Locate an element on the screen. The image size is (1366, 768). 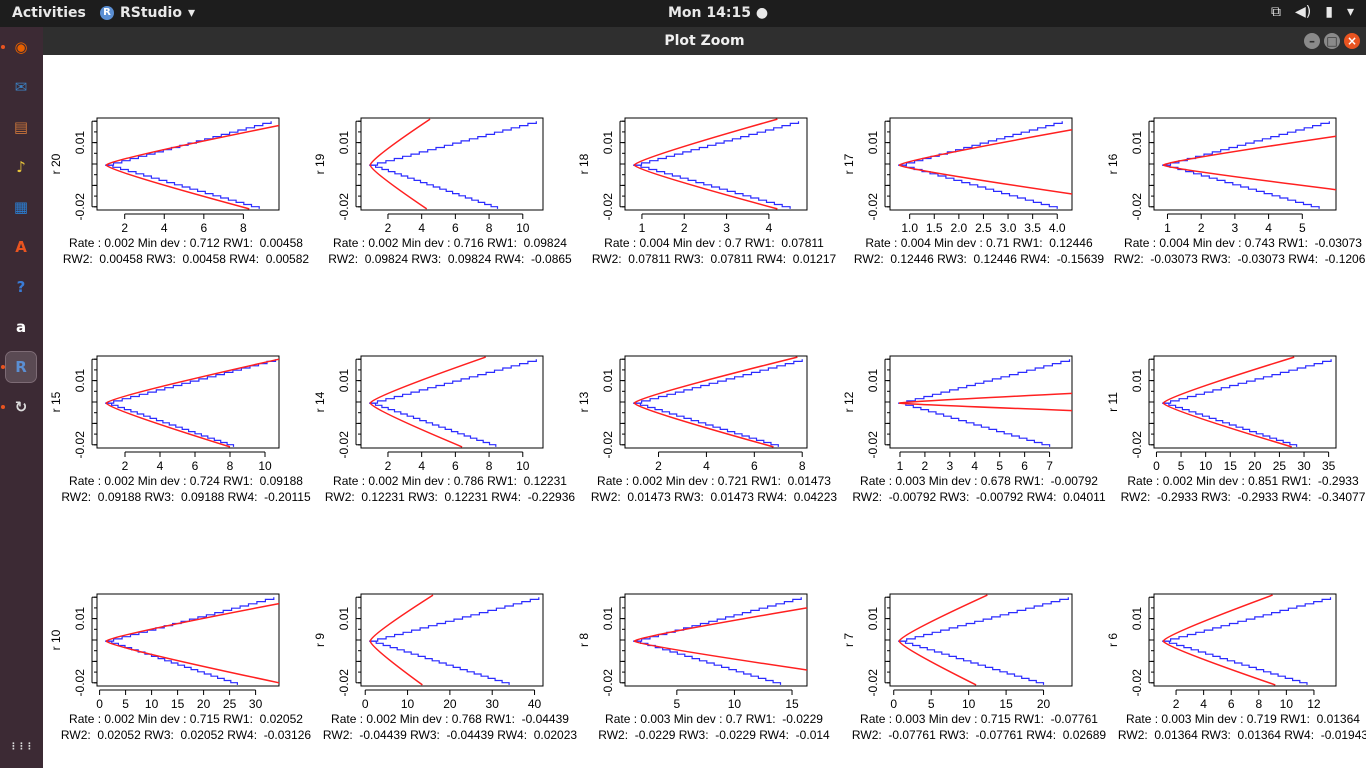
maximize-button: □ is located at coordinates (1332, 41).